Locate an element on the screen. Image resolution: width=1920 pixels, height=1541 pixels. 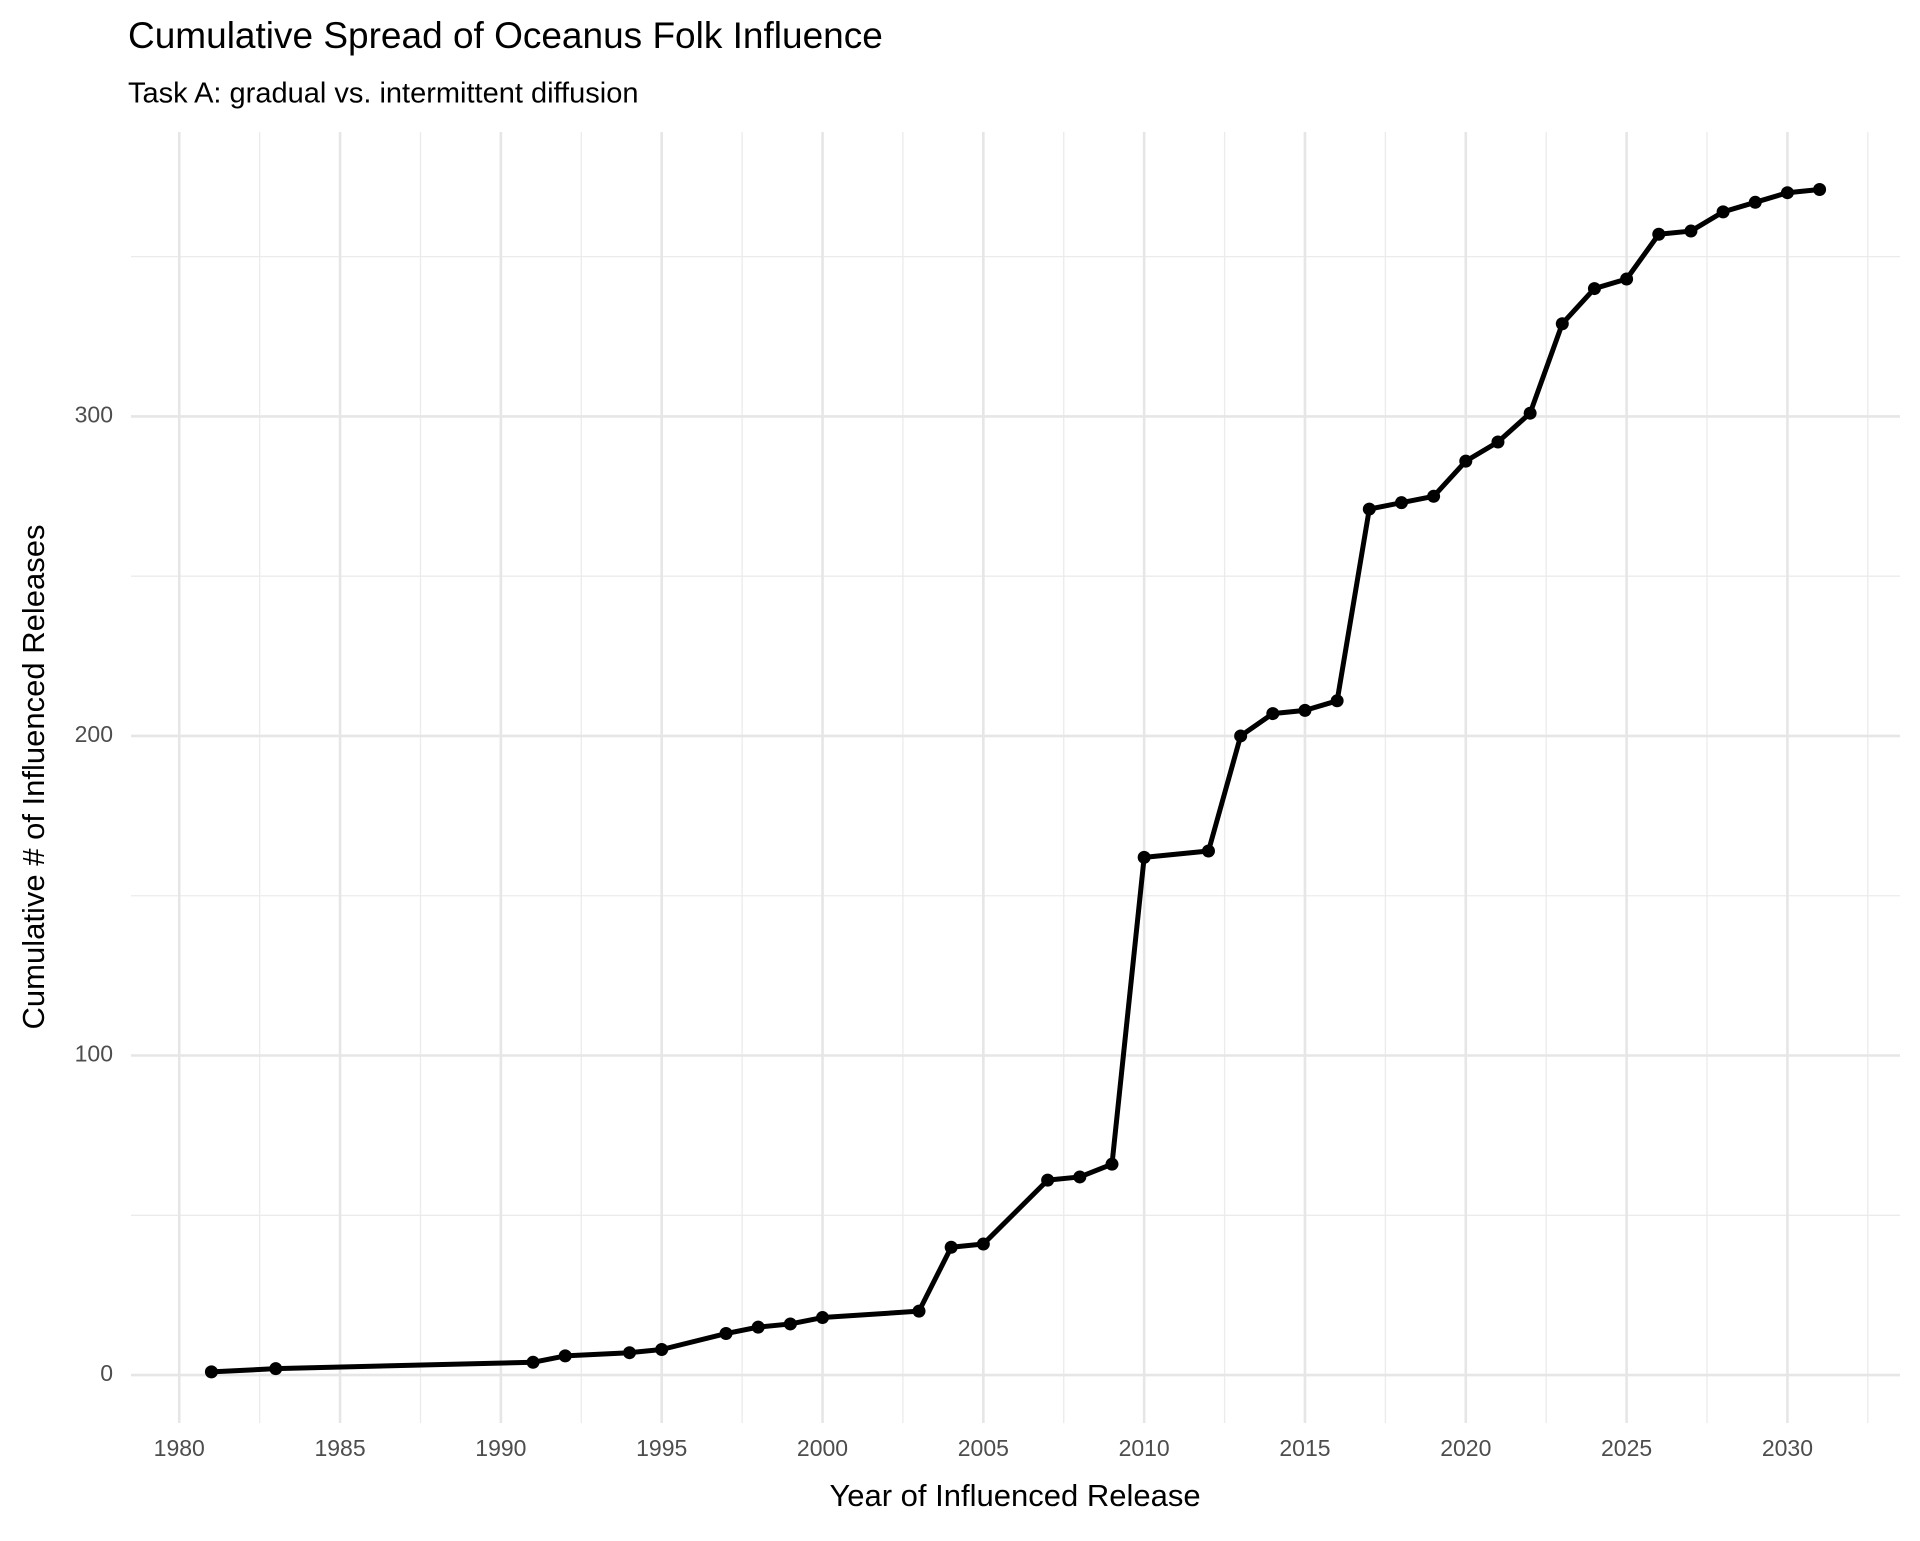
x-tick-label: 2020 is located at coordinates (1465, 1448).